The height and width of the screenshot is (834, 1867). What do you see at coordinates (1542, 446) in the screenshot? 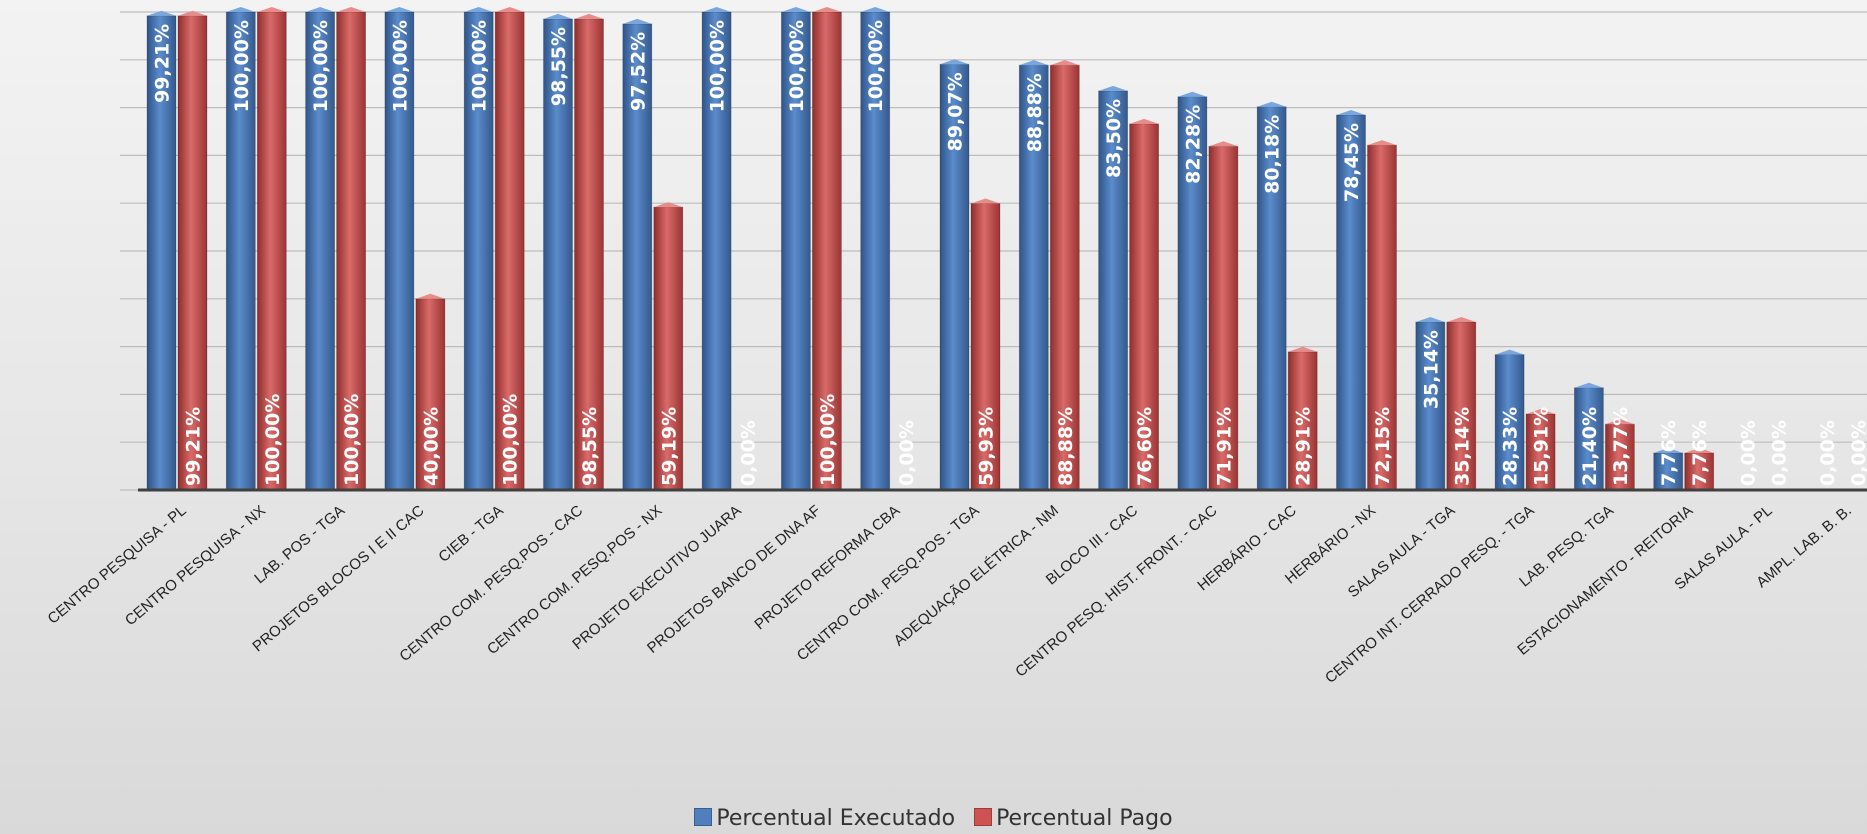
I see `data-label-pago: 15,91%` at bounding box center [1542, 446].